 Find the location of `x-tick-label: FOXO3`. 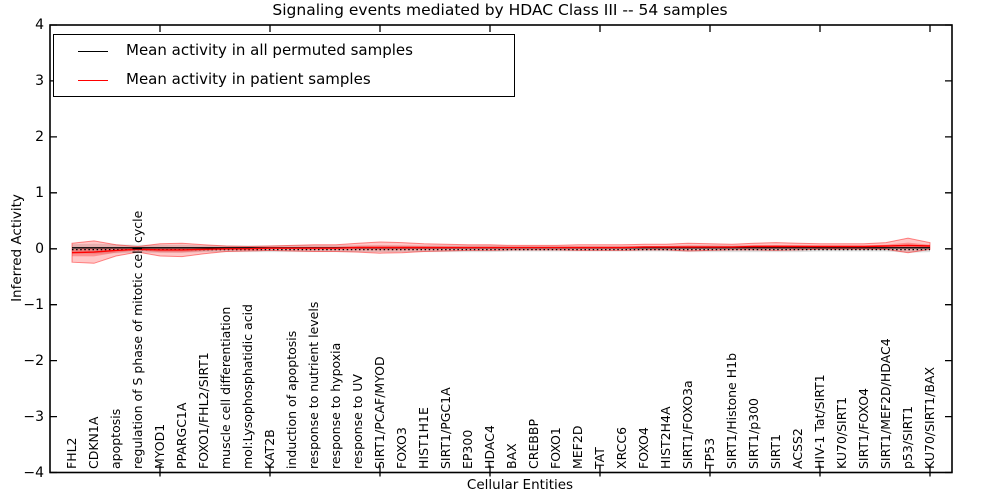

x-tick-label: FOXO3 is located at coordinates (401, 448).